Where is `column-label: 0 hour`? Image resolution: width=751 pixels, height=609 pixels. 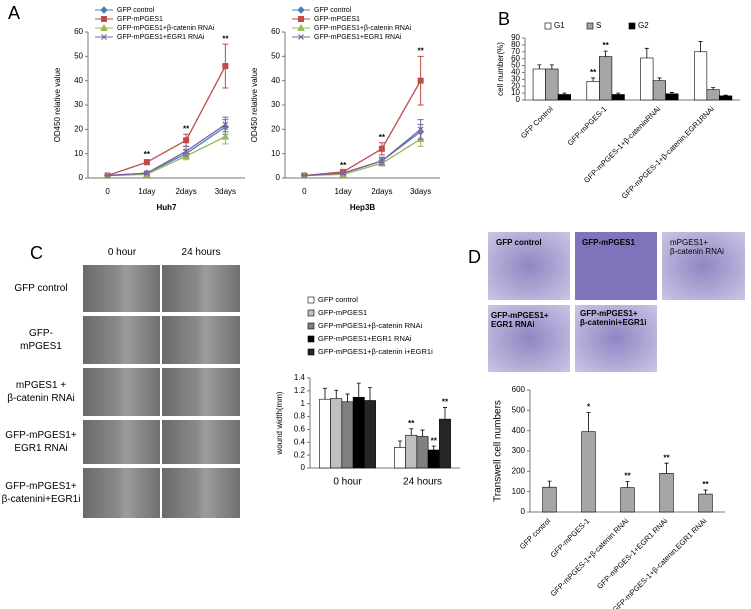 column-label: 0 hour is located at coordinates (122, 252).